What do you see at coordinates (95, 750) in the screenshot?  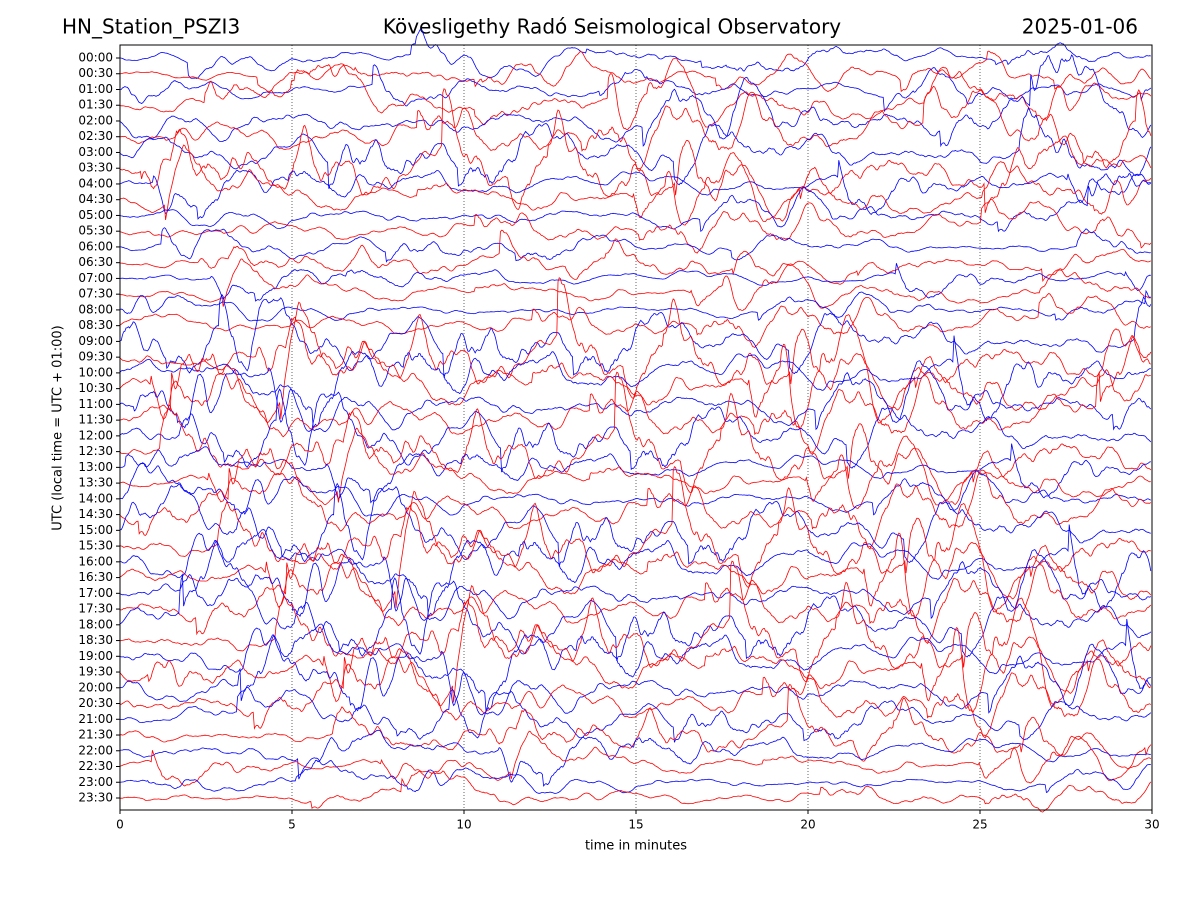 I see `y-tick-label: 22:00` at bounding box center [95, 750].